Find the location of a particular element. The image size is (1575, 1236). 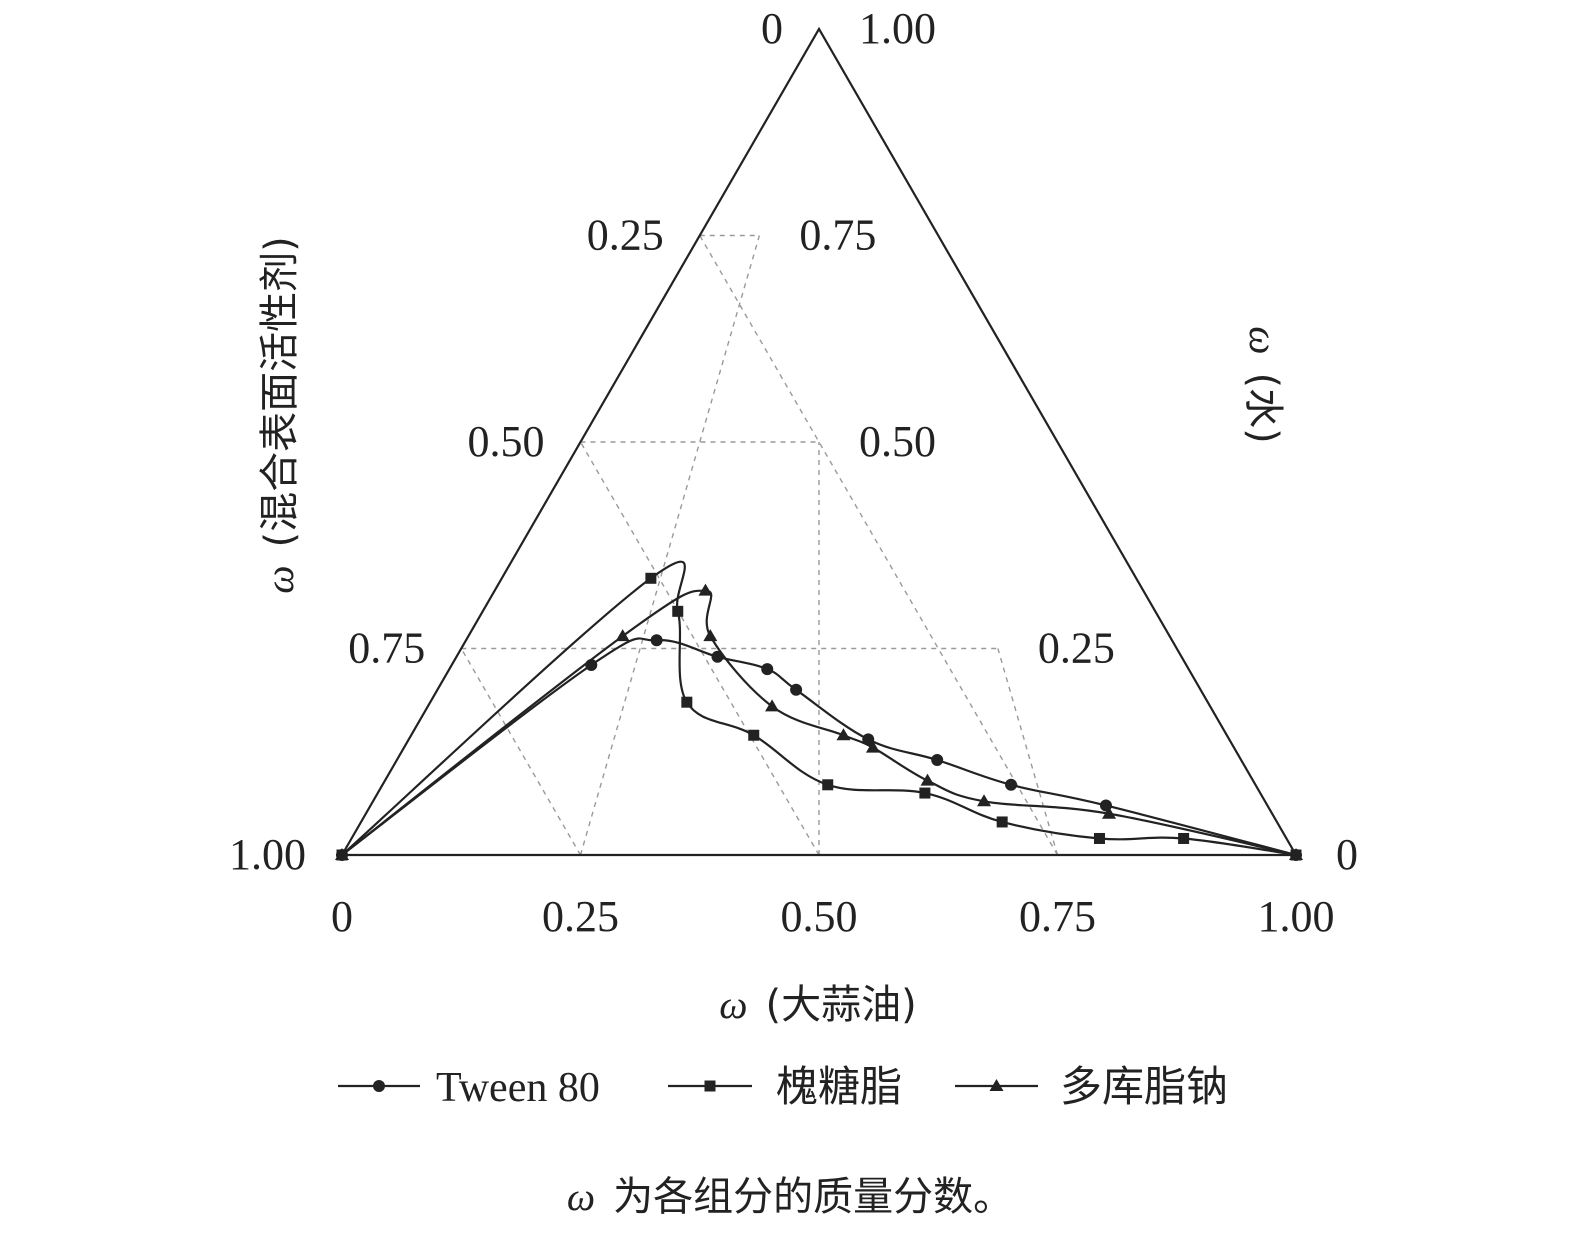

left-axis-symbol: ω is located at coordinates (279, 579).